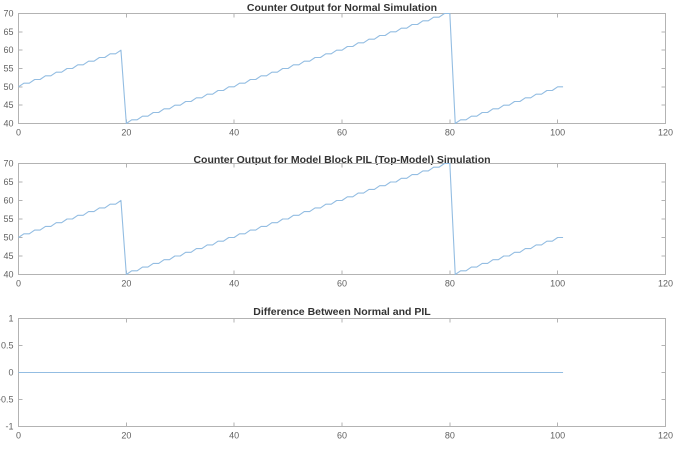 This screenshot has width=691, height=454. Describe the element at coordinates (10, 319) in the screenshot. I see `y-tick-label: 1` at that location.